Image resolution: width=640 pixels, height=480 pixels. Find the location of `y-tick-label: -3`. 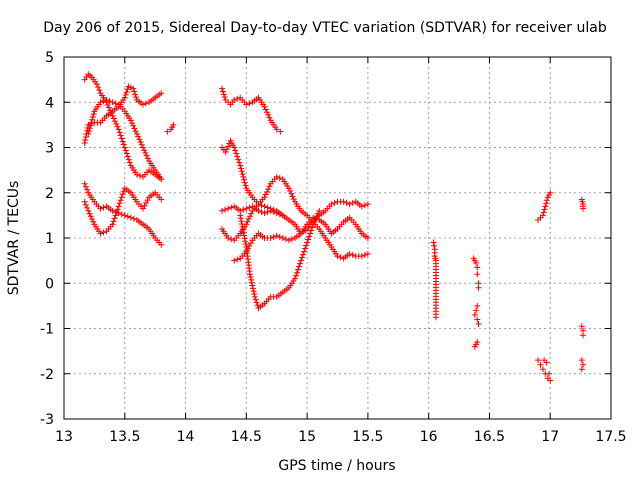

y-tick-label: -3 is located at coordinates (47, 420).